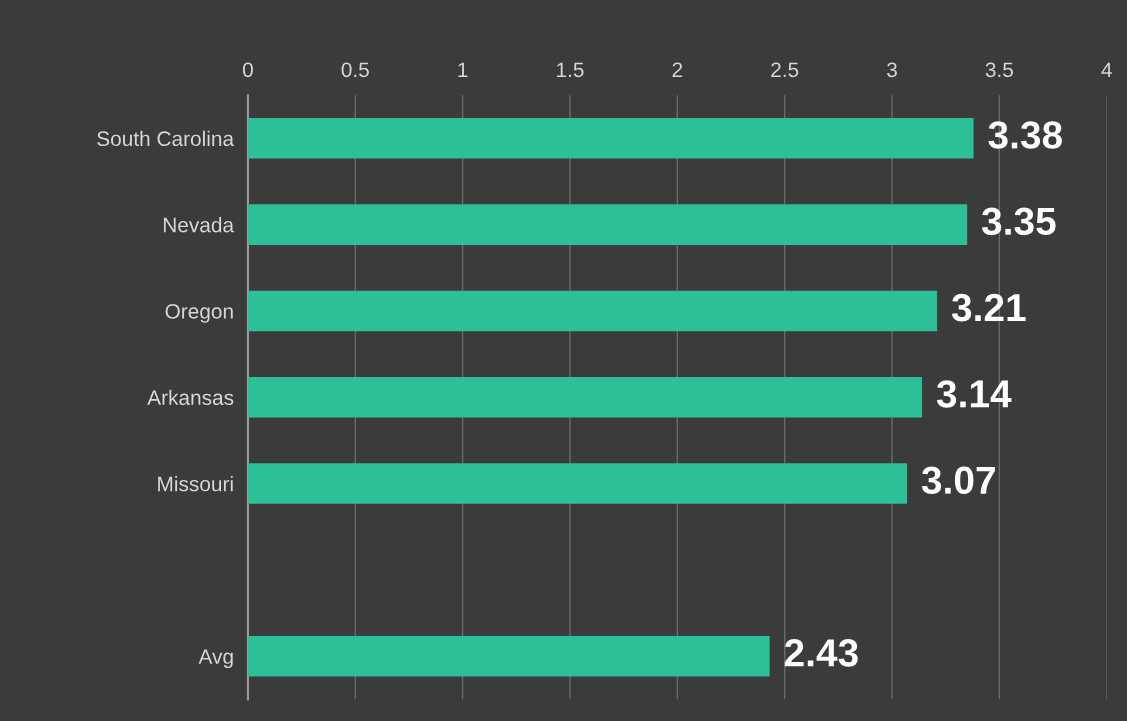 This screenshot has height=721, width=1127. Describe the element at coordinates (195, 484) in the screenshot. I see `y-tick-label: Missouri` at that location.